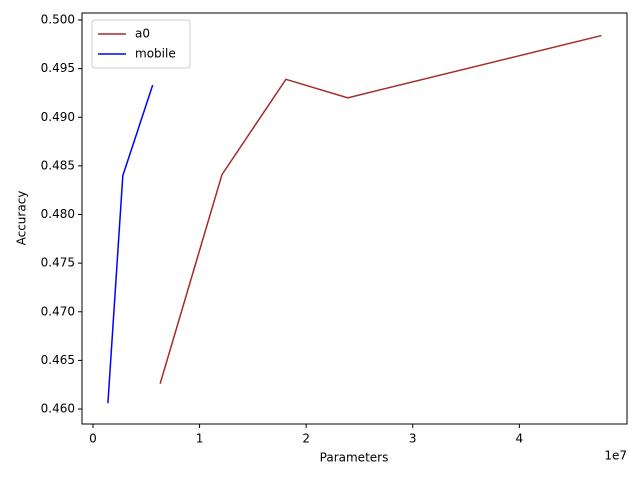 This screenshot has width=640, height=480. What do you see at coordinates (306, 439) in the screenshot?
I see `x-tick-label: 2` at bounding box center [306, 439].